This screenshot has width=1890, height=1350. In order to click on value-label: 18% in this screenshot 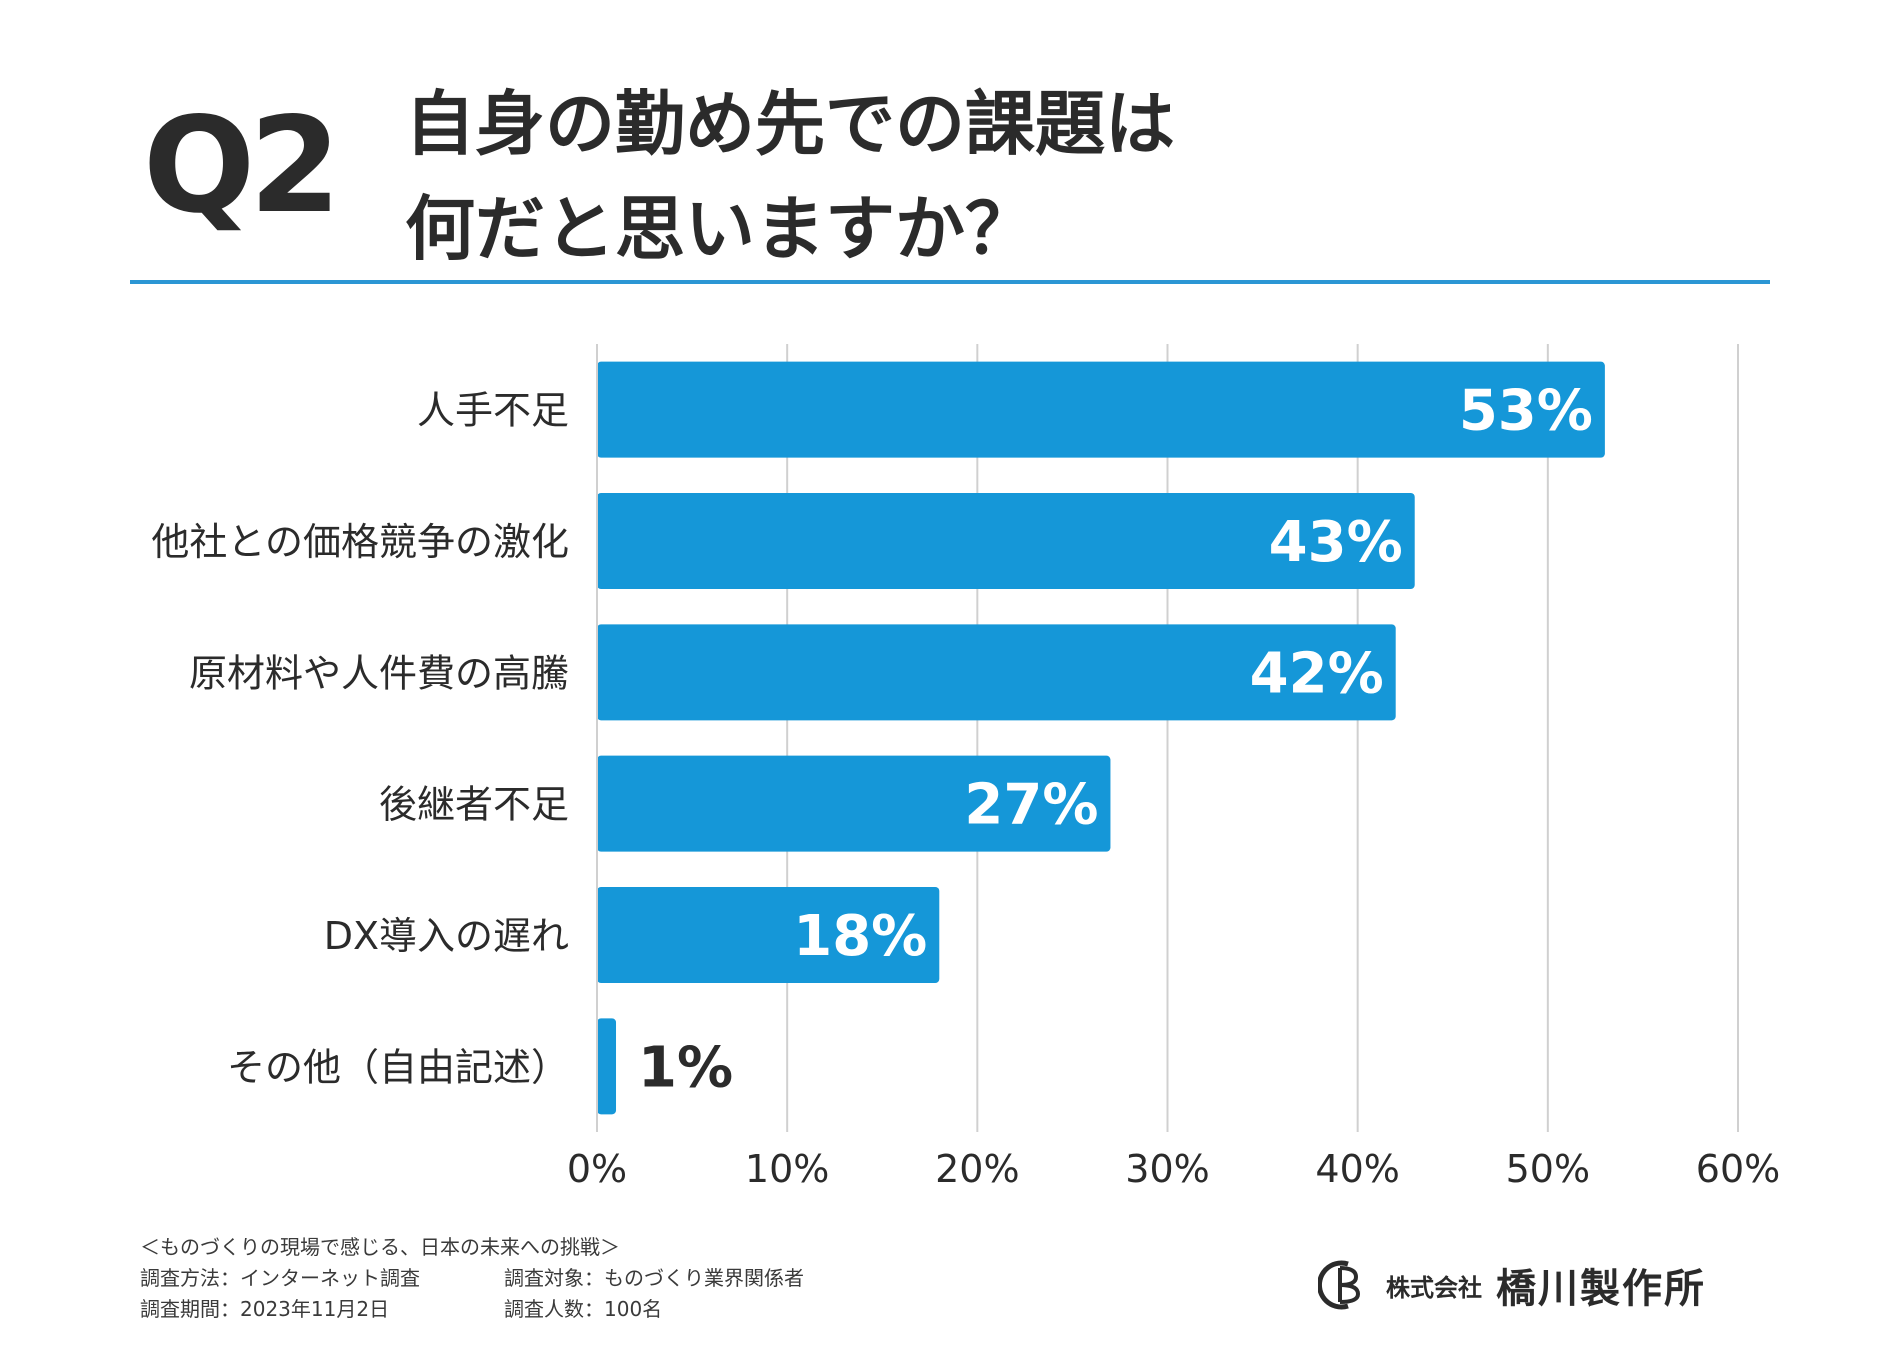, I will do `click(860, 936)`.